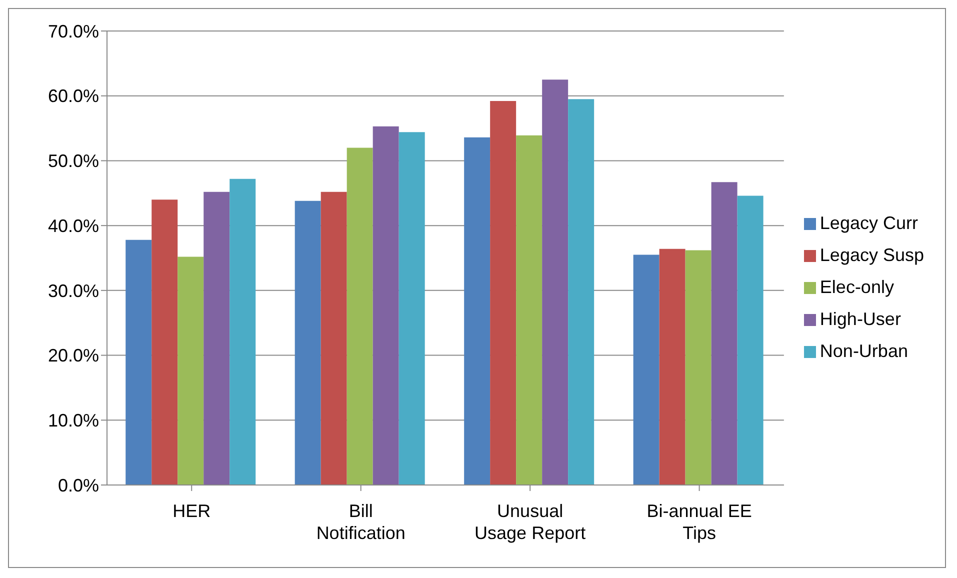  Describe the element at coordinates (857, 287) in the screenshot. I see `legend-label: Elec-only` at that location.